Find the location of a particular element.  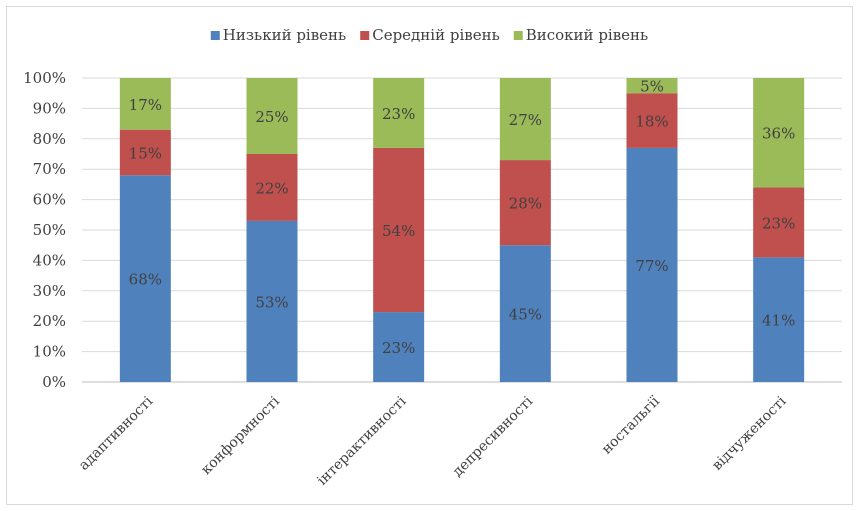

legend-item: Високий рівень is located at coordinates (580, 35).